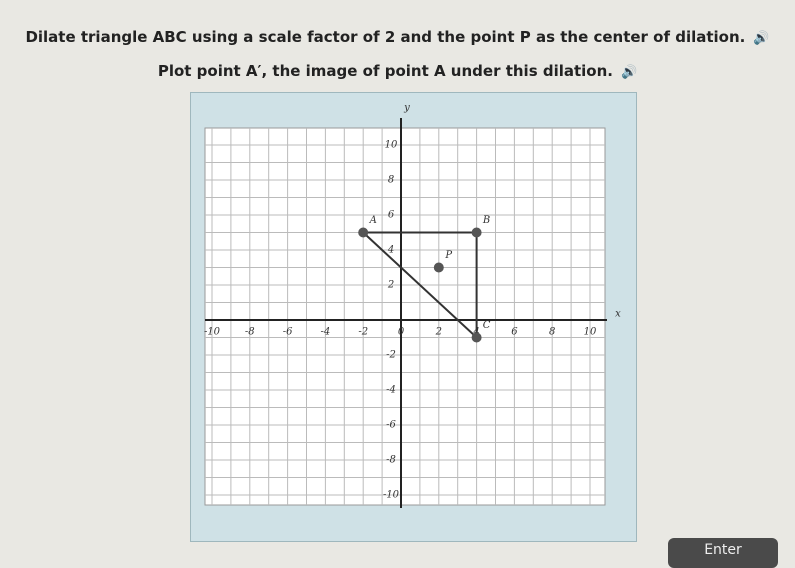 This screenshot has height=568, width=795. What do you see at coordinates (618, 314) in the screenshot?
I see `x-axis-label: x` at bounding box center [618, 314].